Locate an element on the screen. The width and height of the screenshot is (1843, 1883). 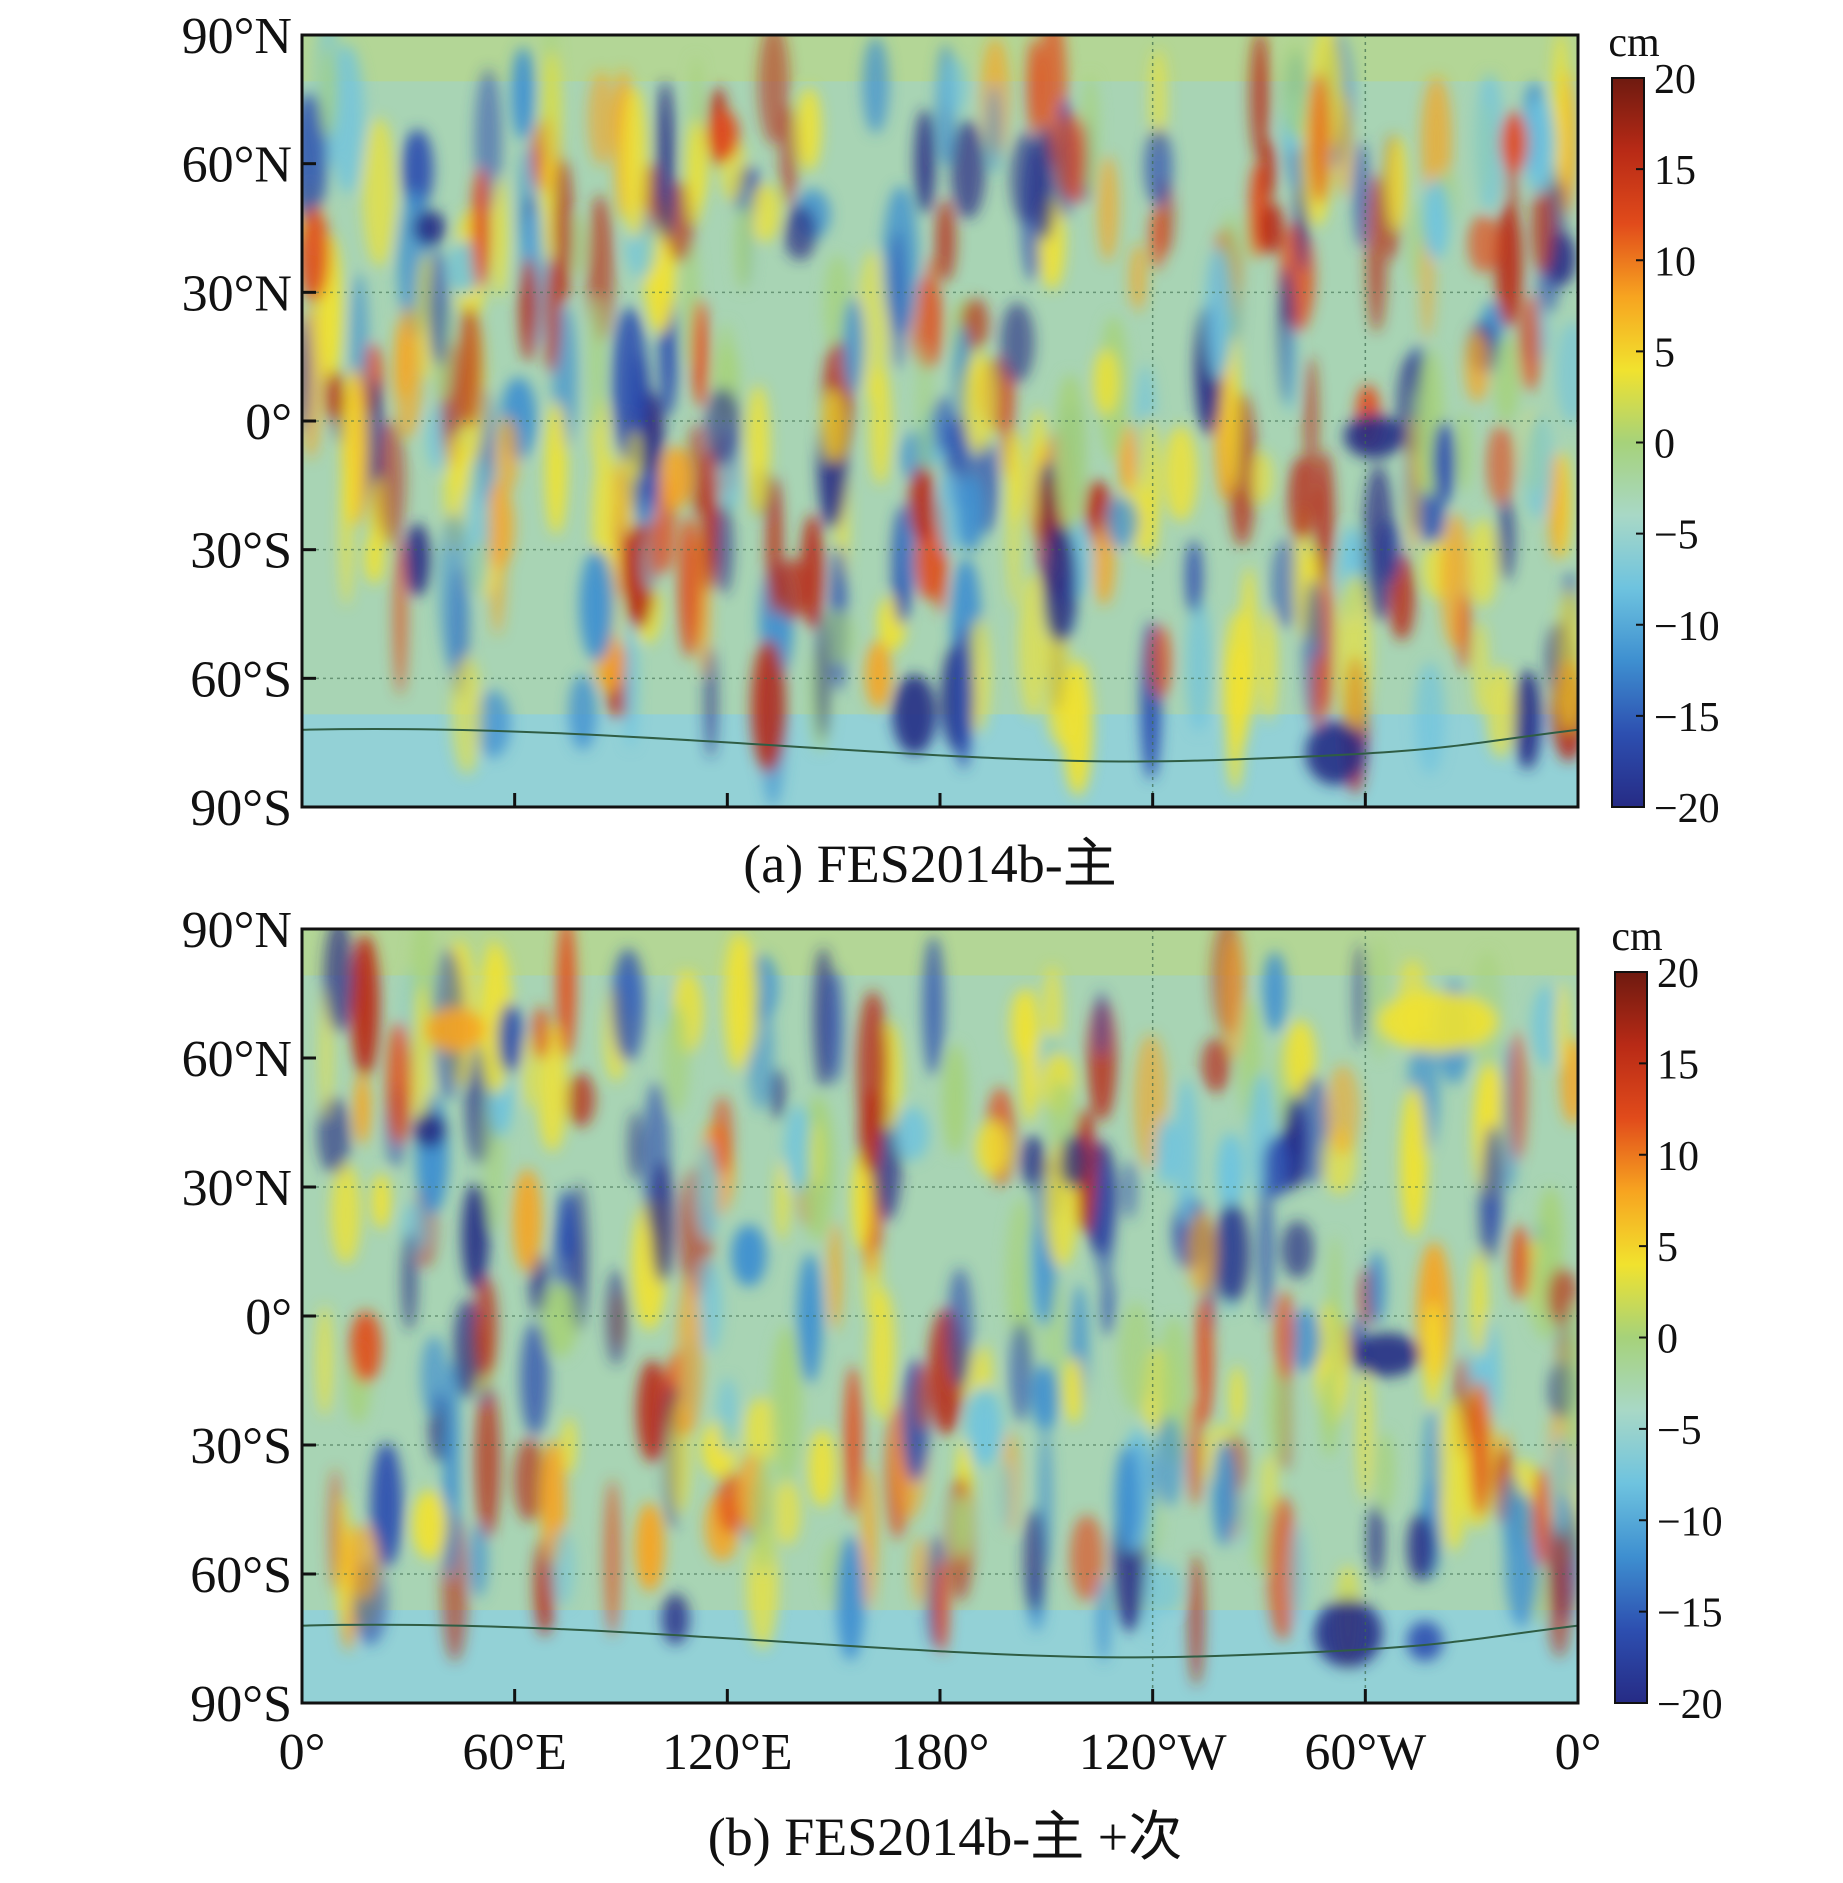
y-tick-label: 30°N is located at coordinates (237, 1188).